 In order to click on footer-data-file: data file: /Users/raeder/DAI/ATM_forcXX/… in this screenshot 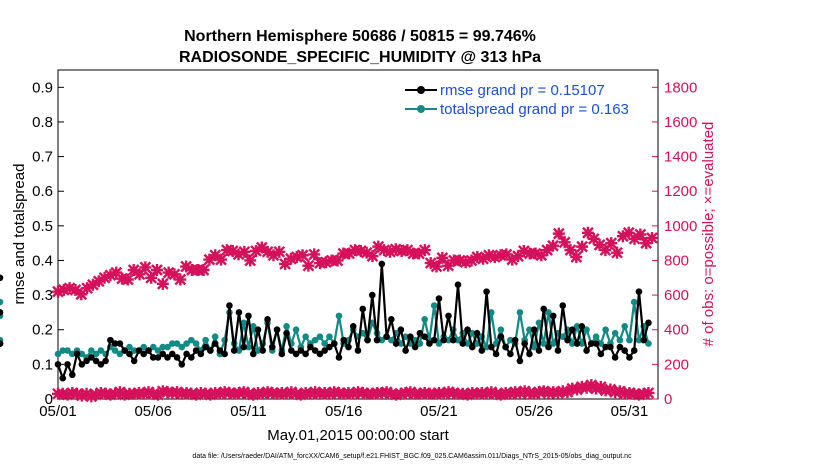, I will do `click(412, 456)`.